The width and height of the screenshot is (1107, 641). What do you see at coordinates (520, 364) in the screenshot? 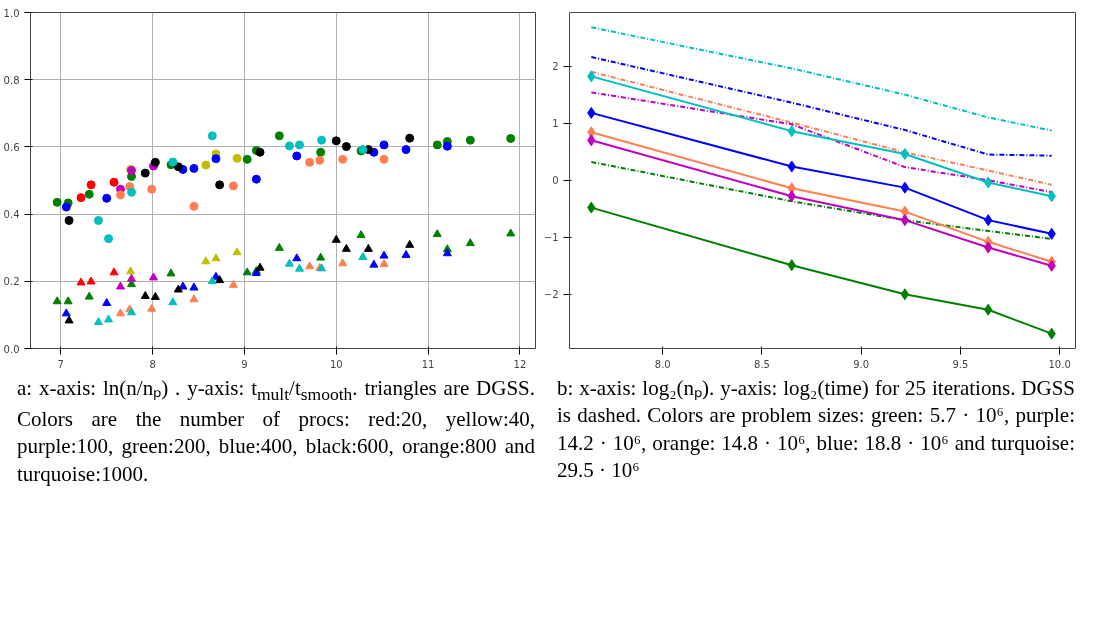
I see `x-tick-label: 12` at bounding box center [520, 364].